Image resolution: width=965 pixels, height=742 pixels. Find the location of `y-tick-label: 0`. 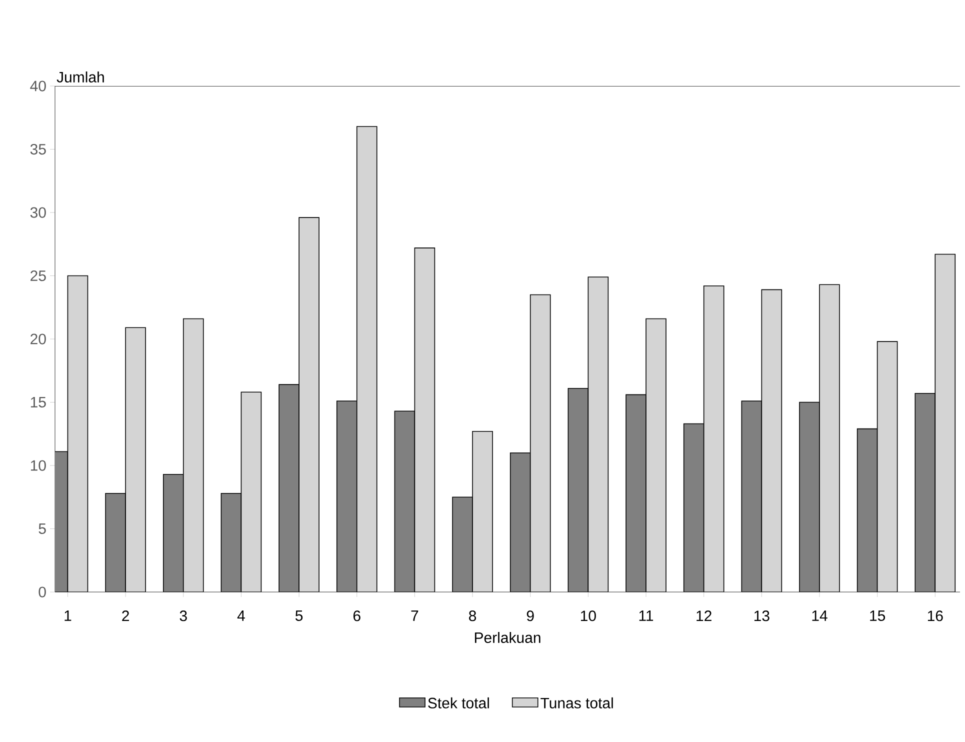

y-tick-label: 0 is located at coordinates (42, 592).